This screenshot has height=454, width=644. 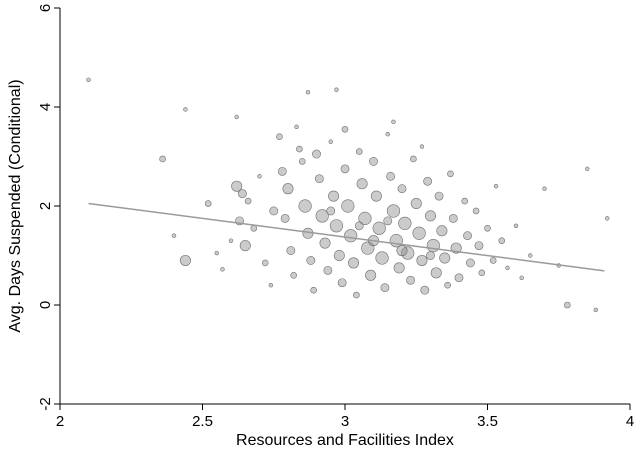 I want to click on y-tick-label: 0, so click(x=45, y=305).